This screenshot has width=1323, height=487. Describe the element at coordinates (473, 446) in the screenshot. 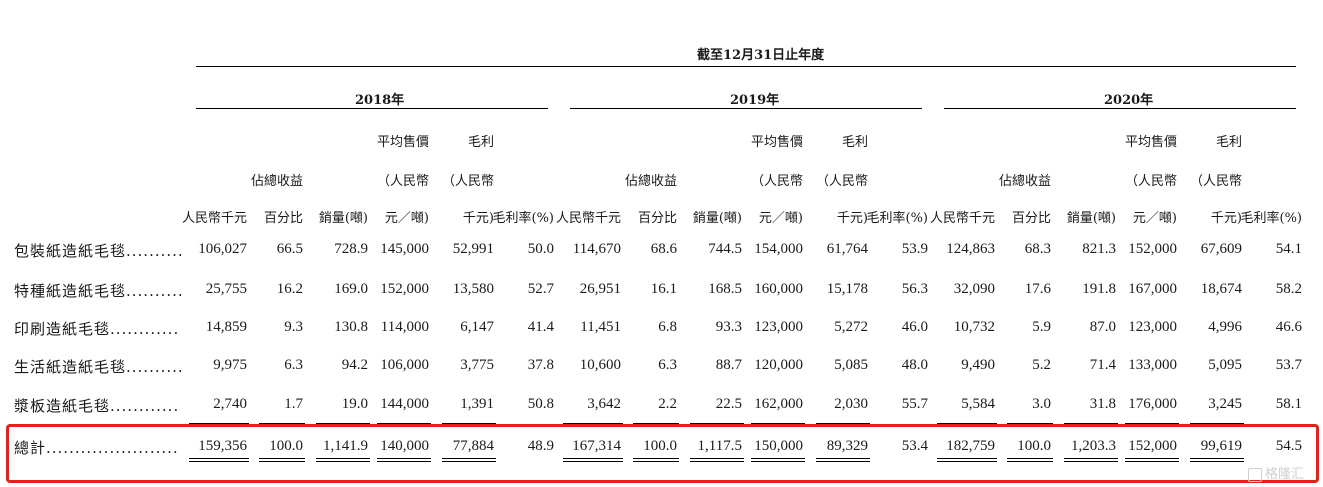

I see `total-cell: 77,884` at that location.